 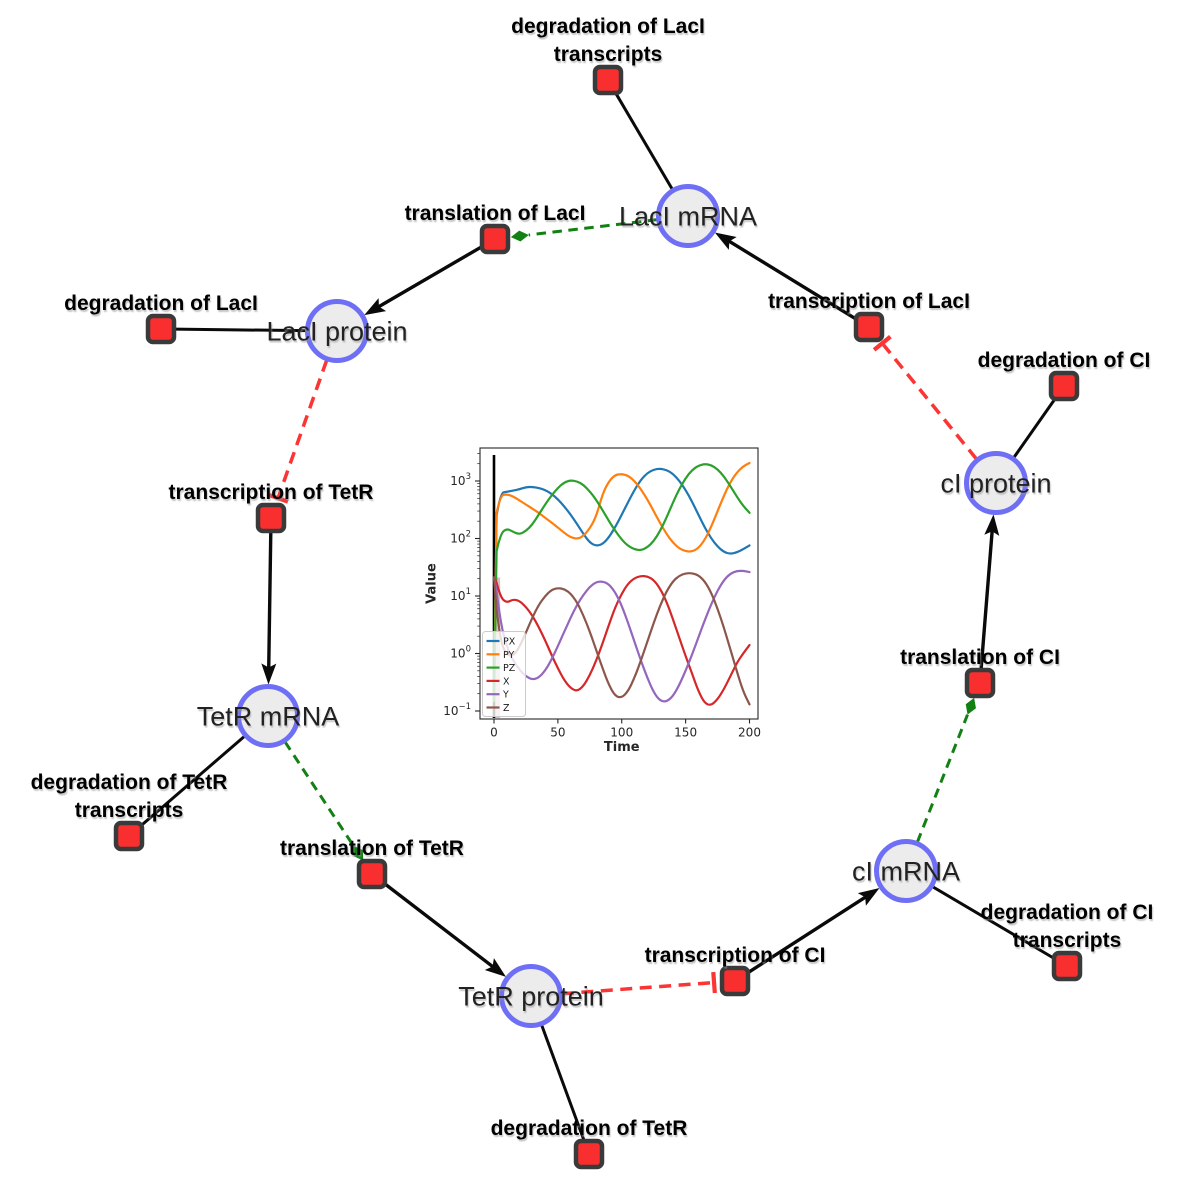 What do you see at coordinates (1064, 386) in the screenshot?
I see `reaction-node-deg-ci` at bounding box center [1064, 386].